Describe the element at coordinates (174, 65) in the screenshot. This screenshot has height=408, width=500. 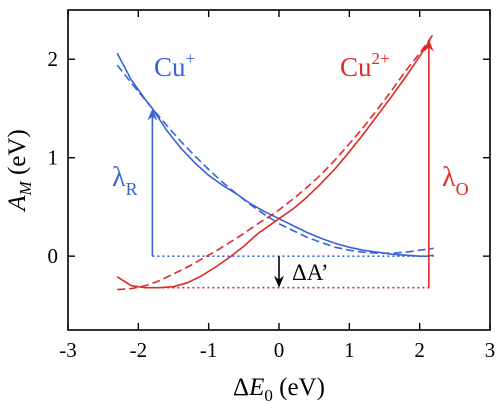
I see `cu-plus-label: Cu+` at that location.